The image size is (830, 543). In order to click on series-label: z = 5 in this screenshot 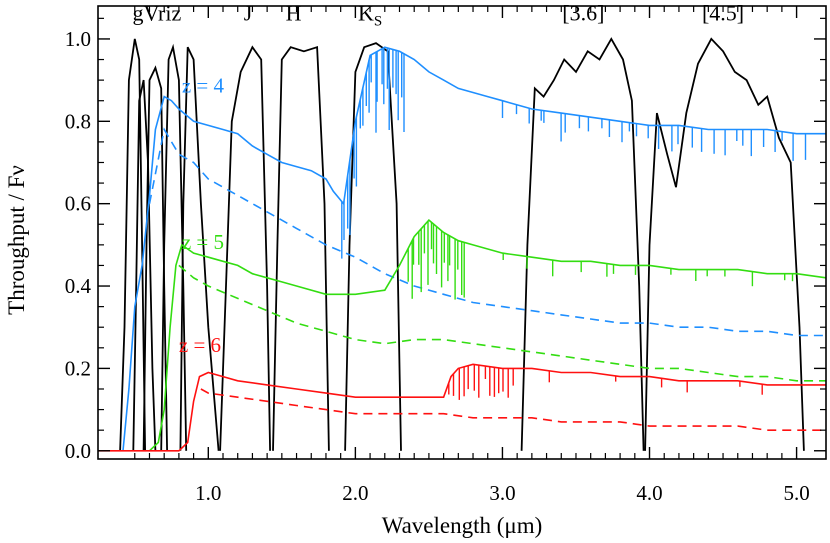, I will do `click(203, 242)`.